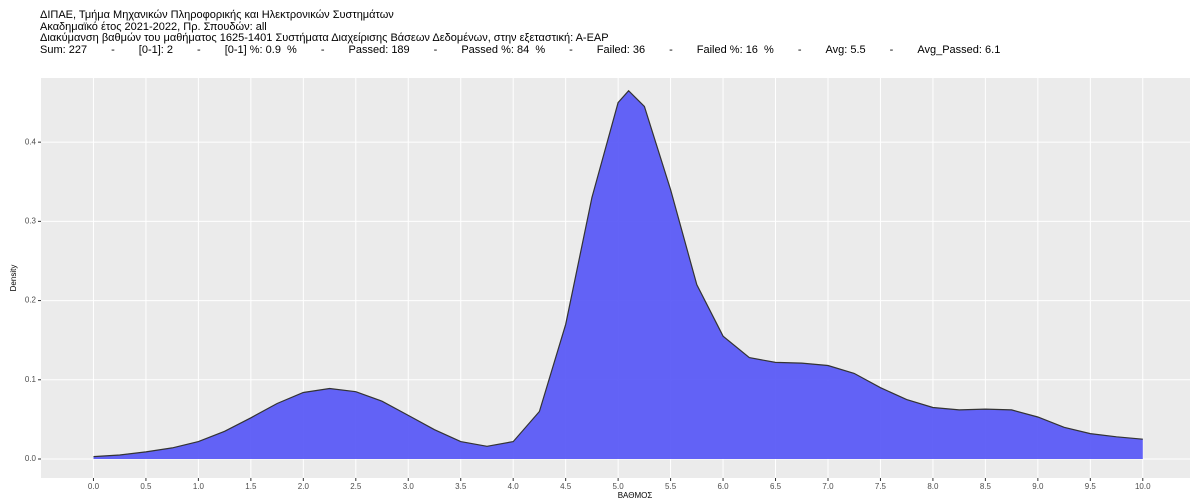  Describe the element at coordinates (304, 486) in the screenshot. I see `x-tick-label: 2.0` at that location.